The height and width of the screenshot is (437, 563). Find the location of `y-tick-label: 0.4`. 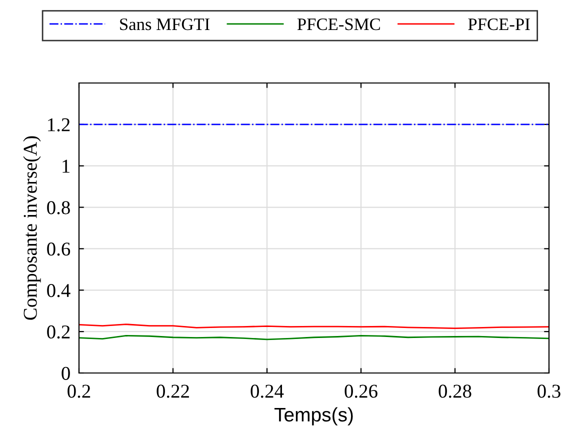

y-tick-label: 0.4 is located at coordinates (58, 291).